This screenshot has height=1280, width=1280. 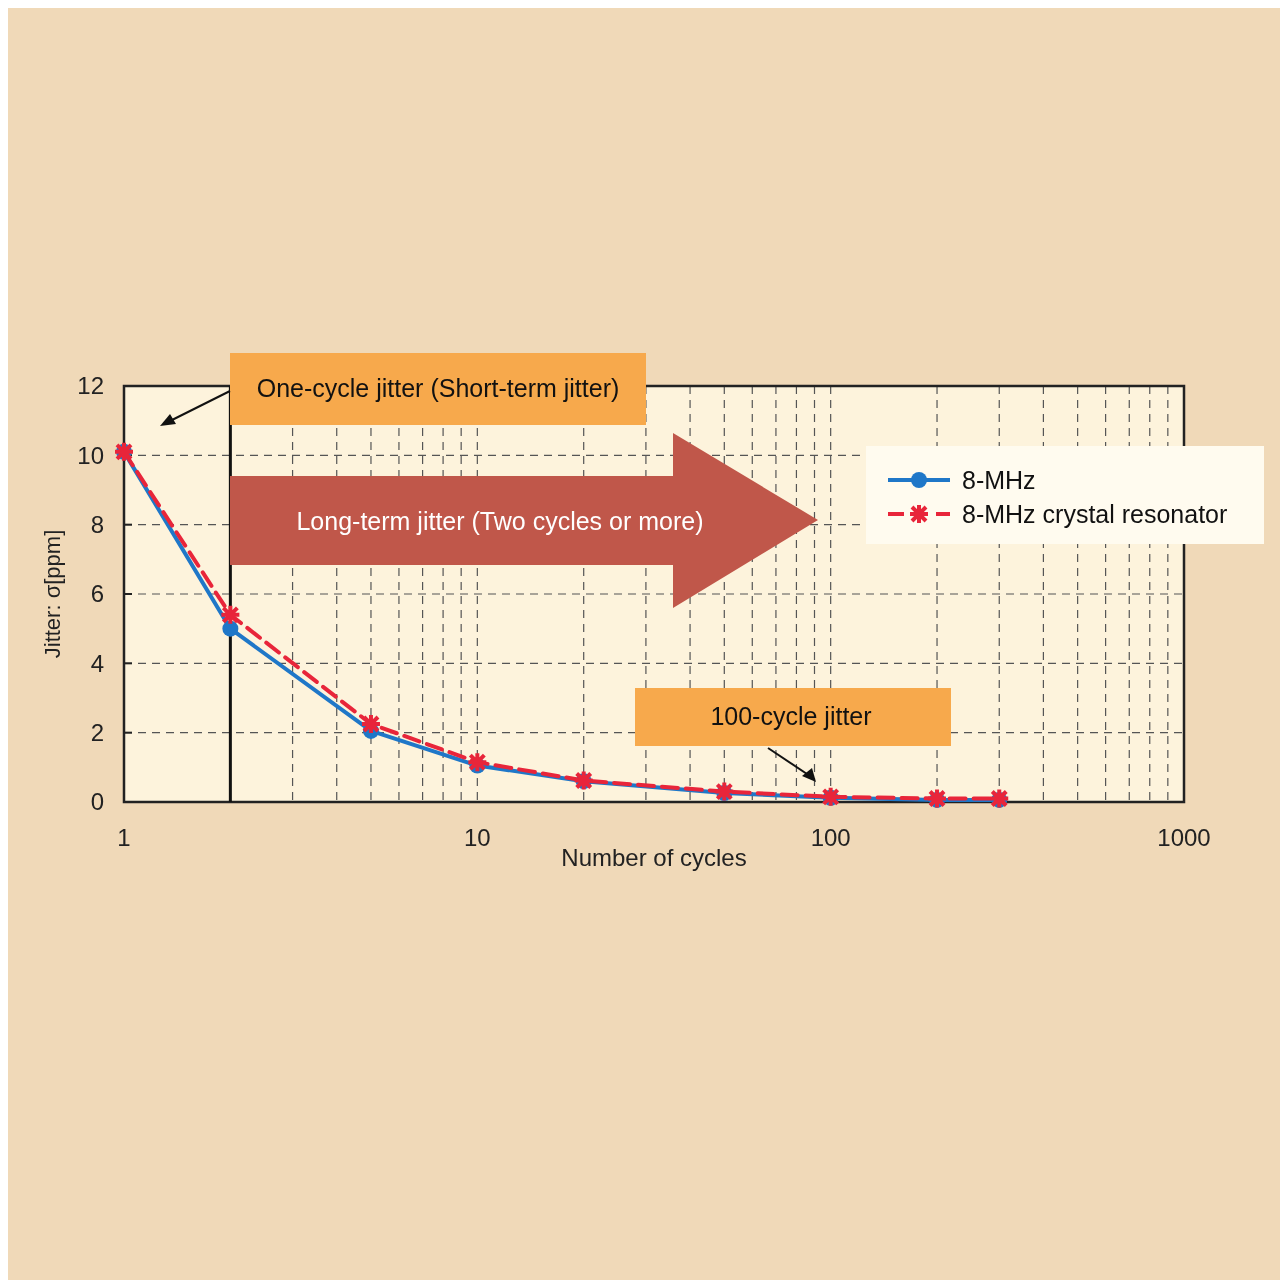 What do you see at coordinates (52, 594) in the screenshot?
I see `y-axis-title: Jitter: σ[ppm]` at bounding box center [52, 594].